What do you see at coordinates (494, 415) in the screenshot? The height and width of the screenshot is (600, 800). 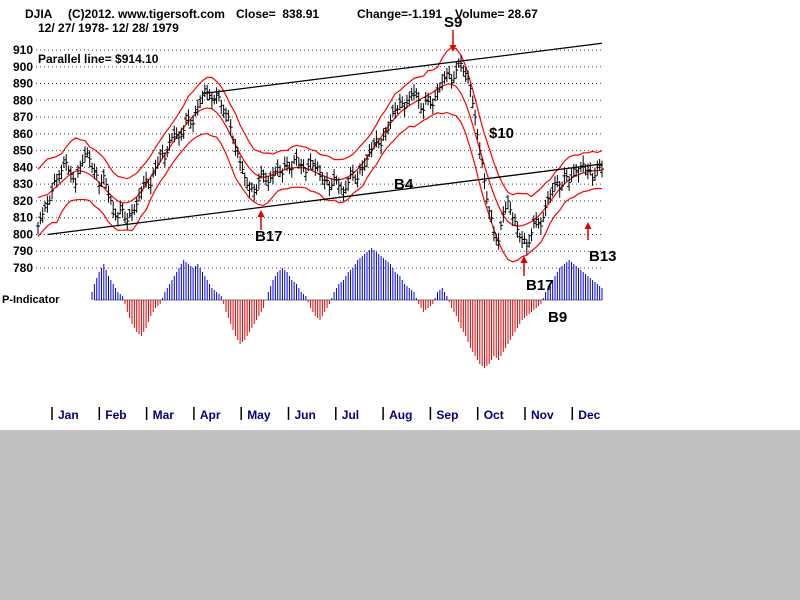 I see `month-label-oct: Oct` at bounding box center [494, 415].